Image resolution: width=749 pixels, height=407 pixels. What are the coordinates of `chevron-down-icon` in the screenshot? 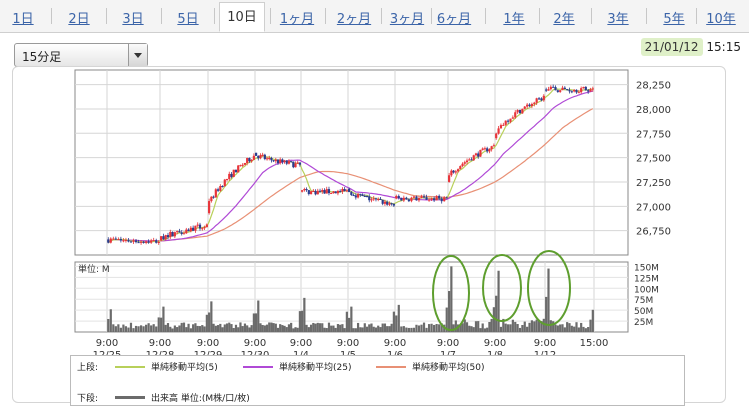 It's located at (137, 55).